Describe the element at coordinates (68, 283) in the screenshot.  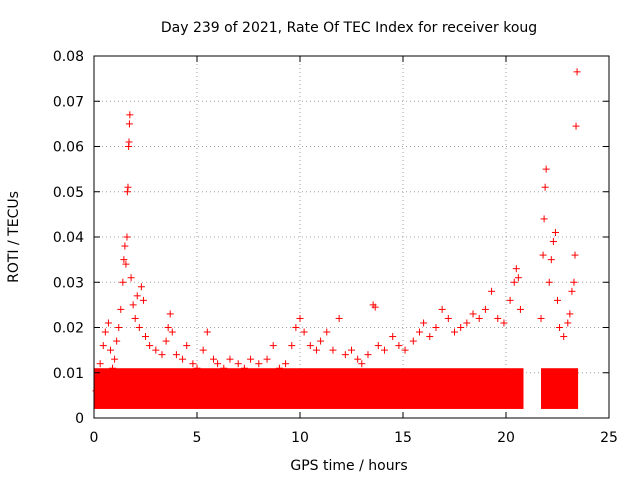
I see `y-tick-label: 0.03` at that location.